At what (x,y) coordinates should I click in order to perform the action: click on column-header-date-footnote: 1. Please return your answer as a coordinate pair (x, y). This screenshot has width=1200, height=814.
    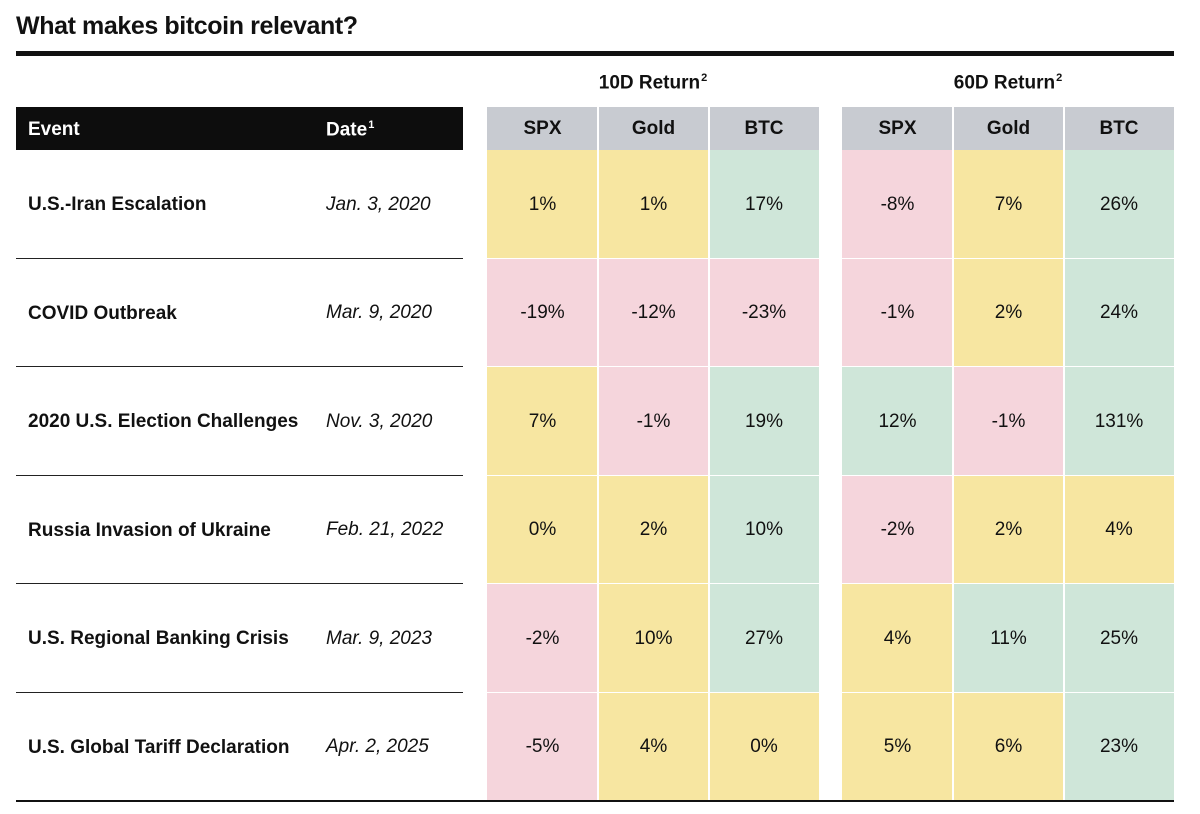
    Looking at the image, I should click on (371, 125).